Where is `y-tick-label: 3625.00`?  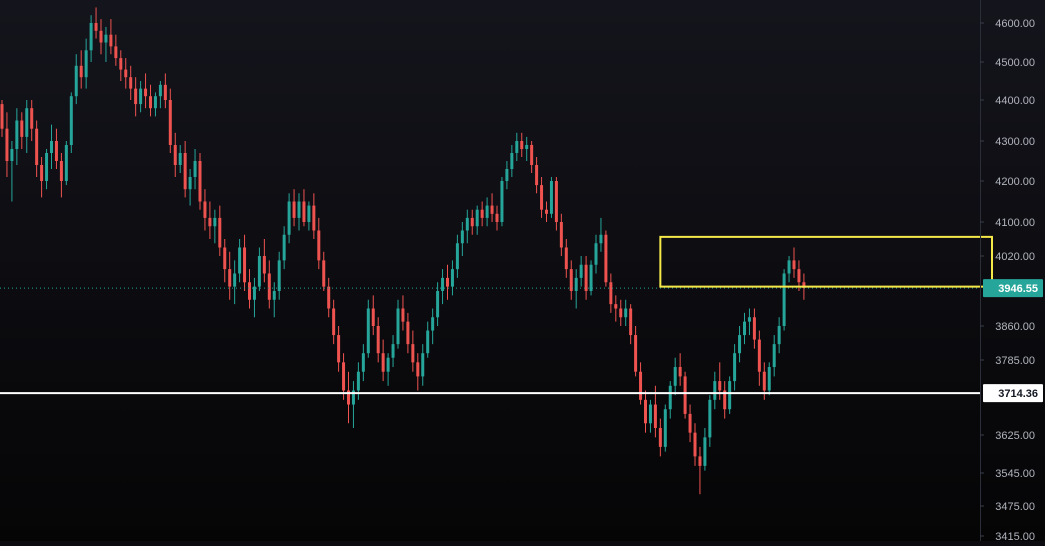
y-tick-label: 3625.00 is located at coordinates (1015, 436).